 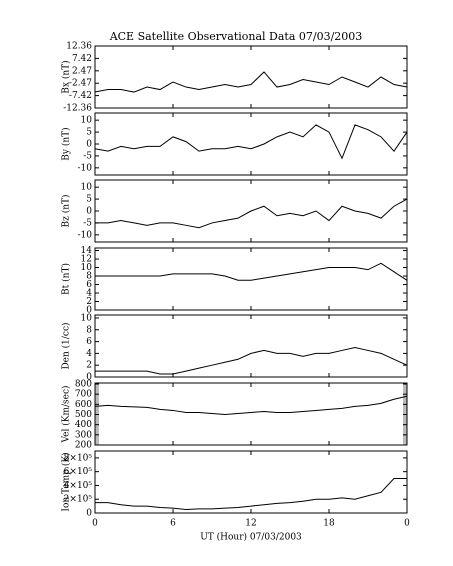 What do you see at coordinates (78, 500) in the screenshot?
I see `y-tick-label: 2×10⁵` at bounding box center [78, 500].